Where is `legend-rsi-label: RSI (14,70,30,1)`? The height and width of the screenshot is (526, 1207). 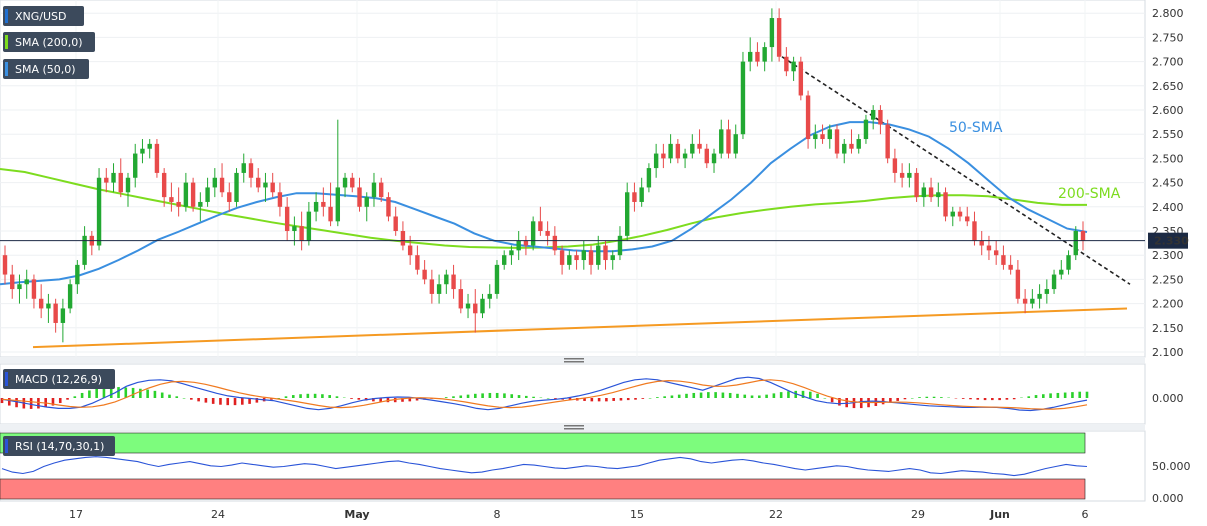
legend-rsi-label: RSI (14,70,30,1) is located at coordinates (59, 446).